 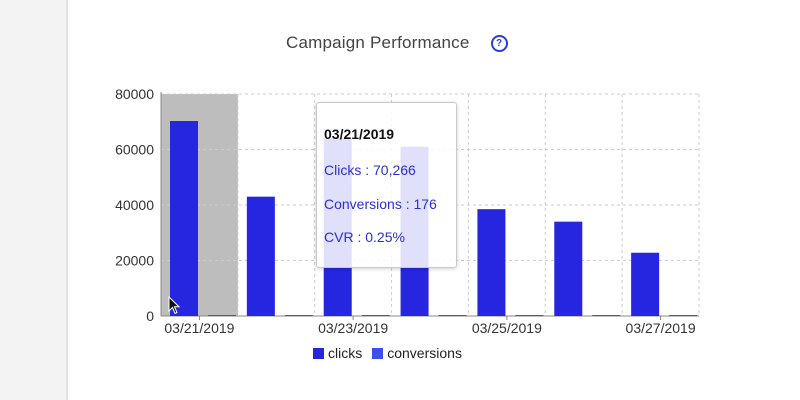 What do you see at coordinates (424, 353) in the screenshot?
I see `legend-label-conversions: conversions` at bounding box center [424, 353].